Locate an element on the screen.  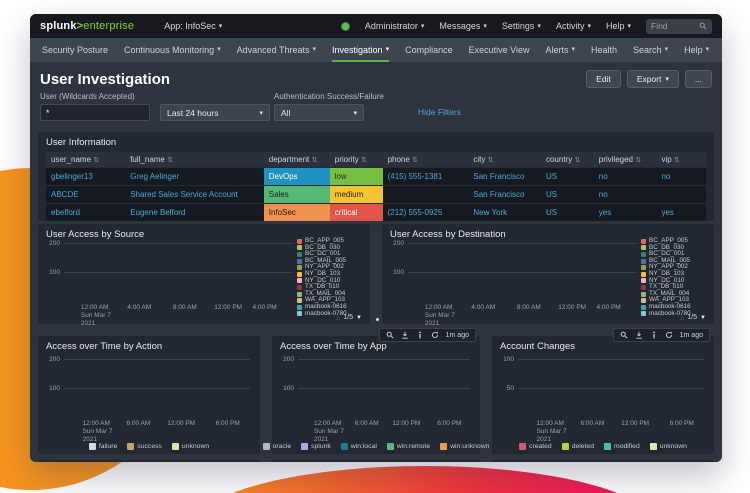
legend-item-win-remote: win:remote is located at coordinates (408, 446).